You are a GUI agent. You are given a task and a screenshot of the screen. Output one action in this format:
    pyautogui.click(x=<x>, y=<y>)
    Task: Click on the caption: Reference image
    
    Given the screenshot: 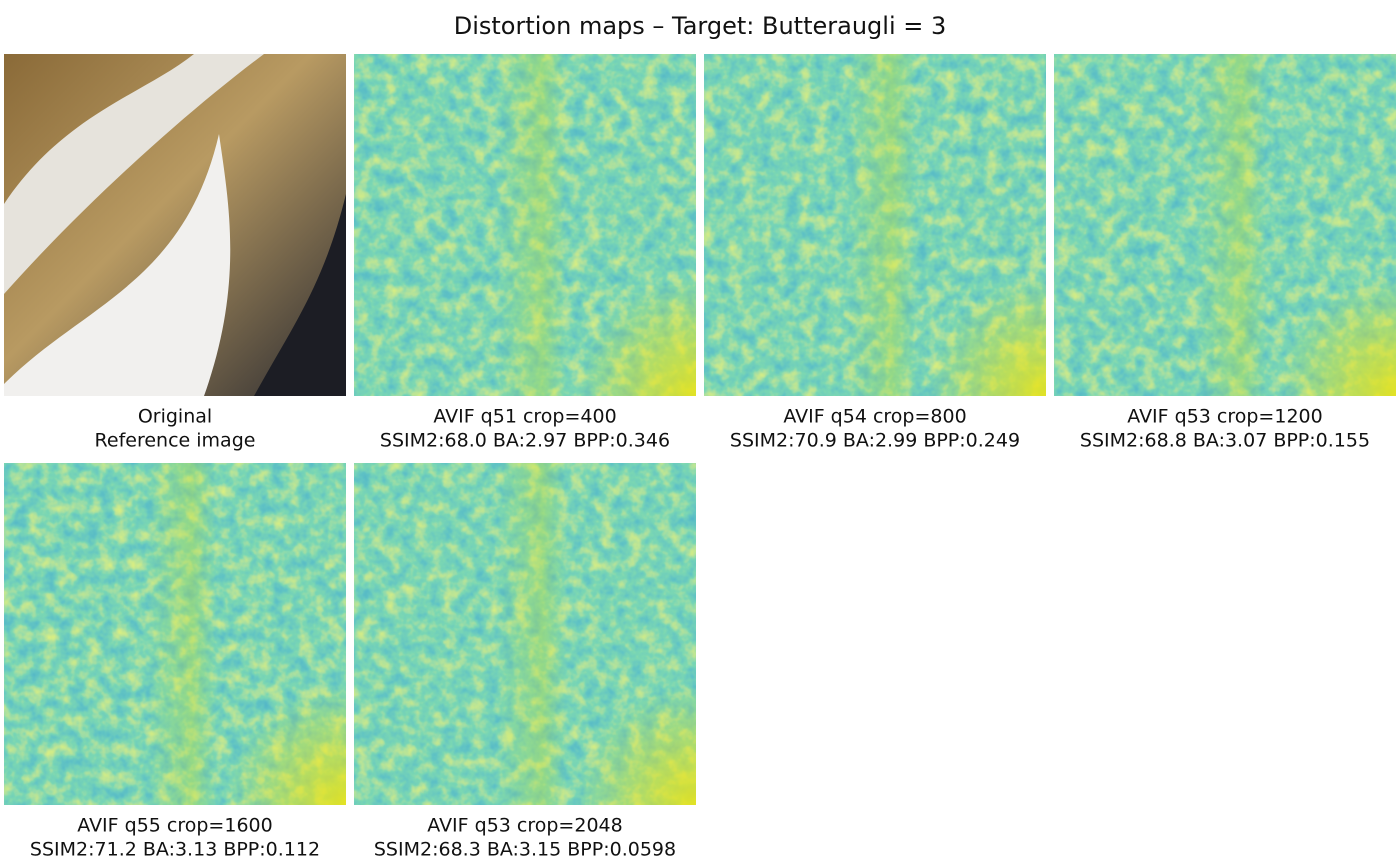 What is the action you would take?
    pyautogui.click(x=175, y=441)
    